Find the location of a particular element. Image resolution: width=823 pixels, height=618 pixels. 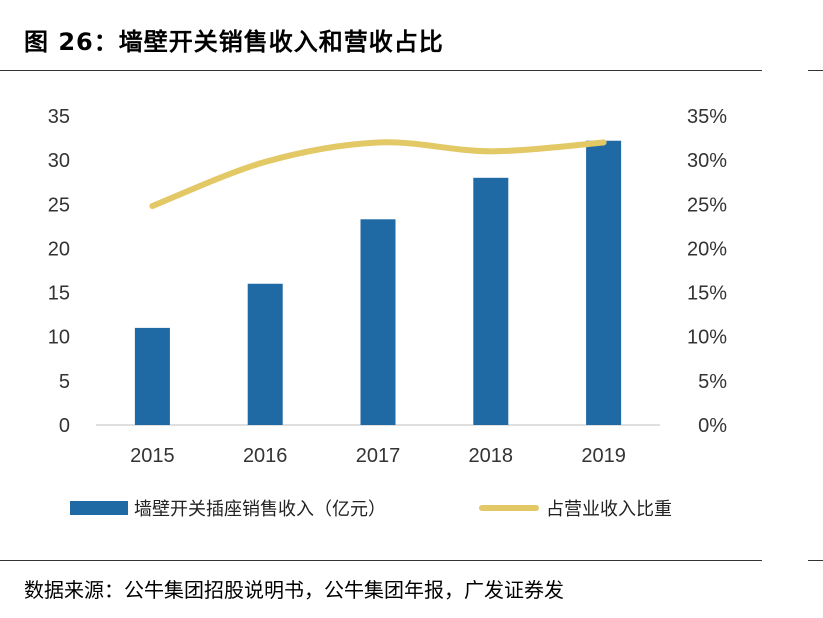

x-axis-tick-label: 2016 is located at coordinates (265, 456).